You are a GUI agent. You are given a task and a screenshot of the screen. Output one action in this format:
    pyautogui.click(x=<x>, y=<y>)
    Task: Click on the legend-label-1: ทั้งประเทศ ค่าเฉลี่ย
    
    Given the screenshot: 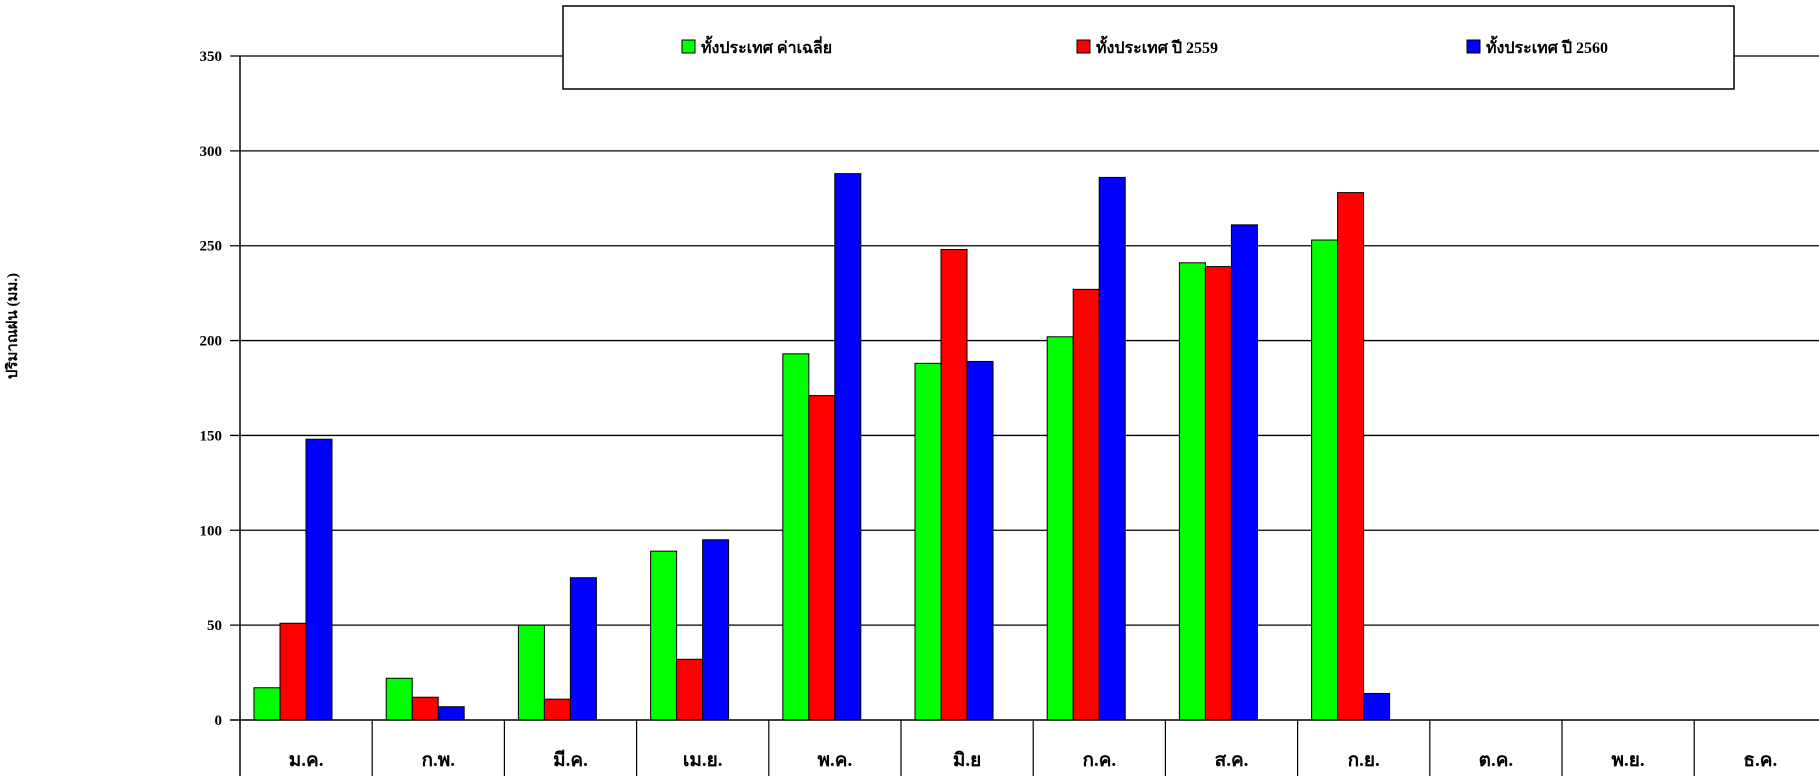 What is the action you would take?
    pyautogui.click(x=766, y=46)
    